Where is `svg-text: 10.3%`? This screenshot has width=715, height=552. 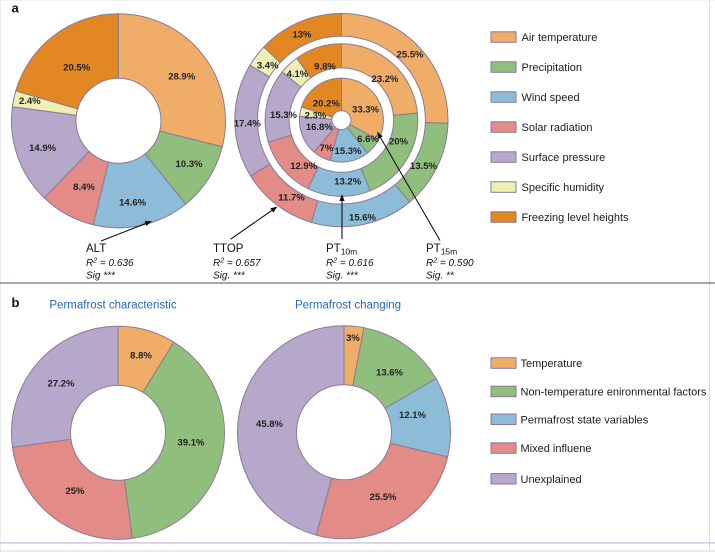
svg-text: 10.3% is located at coordinates (189, 164).